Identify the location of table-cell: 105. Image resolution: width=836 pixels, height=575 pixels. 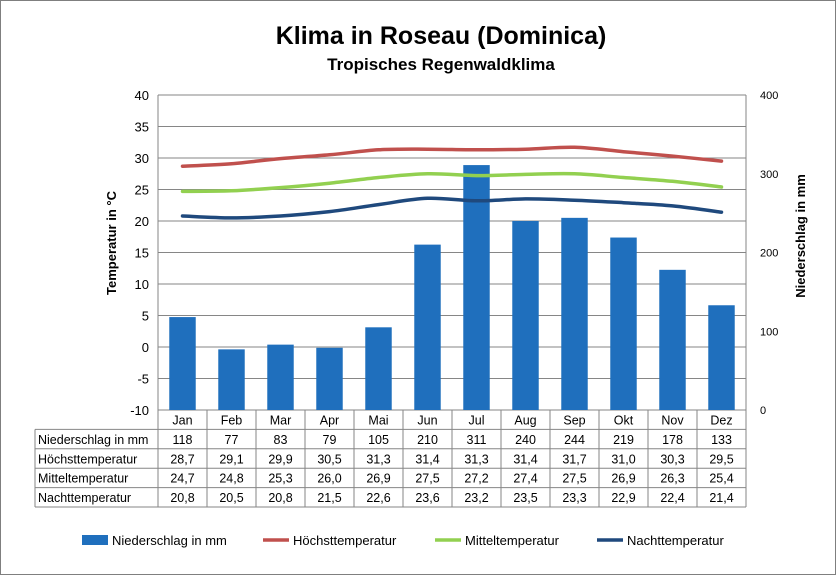
(378, 440).